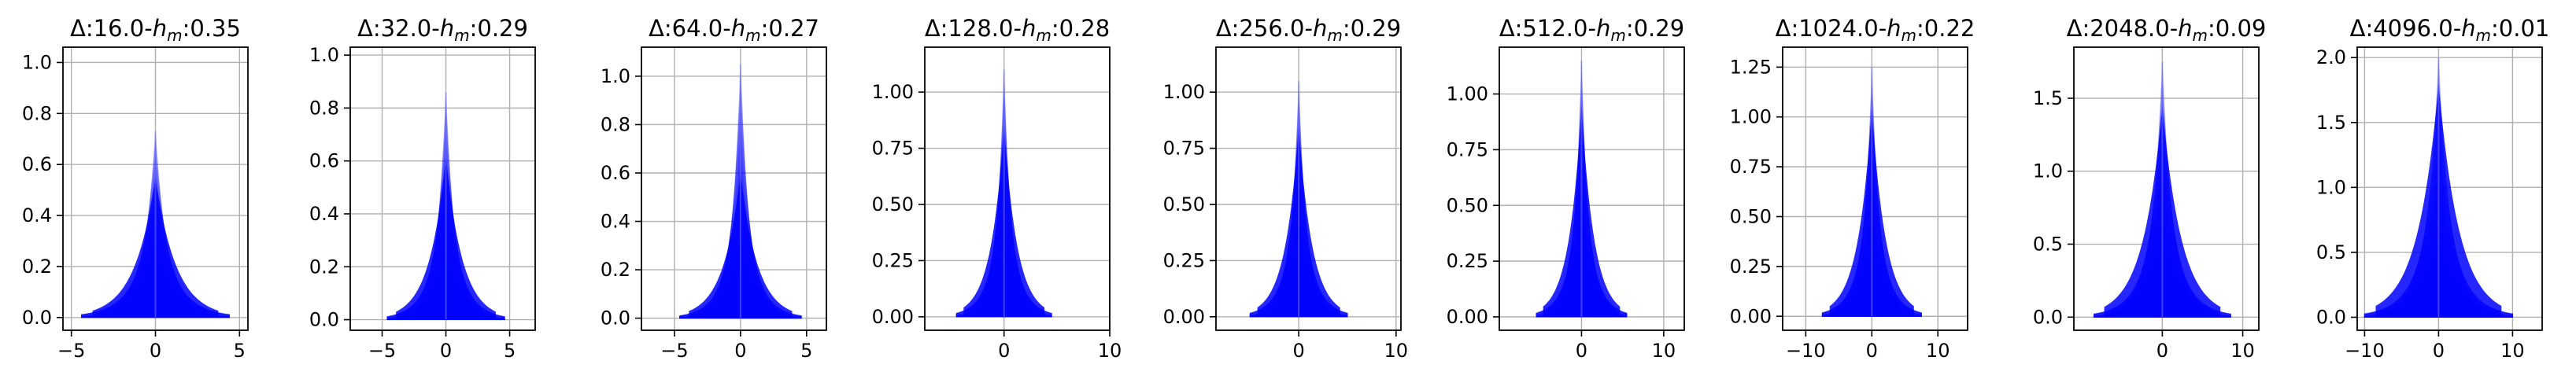  I want to click on y-tick-label: 1.25, so click(1751, 67).